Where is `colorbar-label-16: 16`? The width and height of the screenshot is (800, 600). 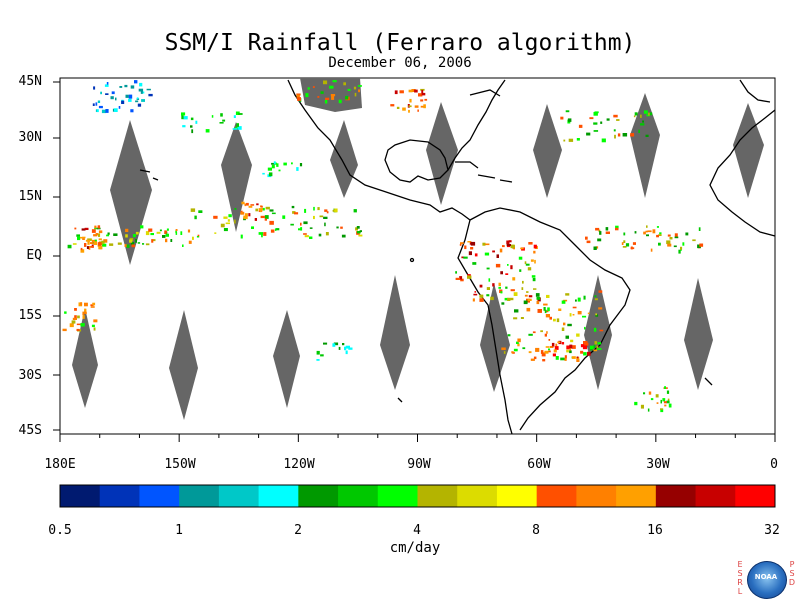
colorbar-label-16: 16 is located at coordinates (655, 530).